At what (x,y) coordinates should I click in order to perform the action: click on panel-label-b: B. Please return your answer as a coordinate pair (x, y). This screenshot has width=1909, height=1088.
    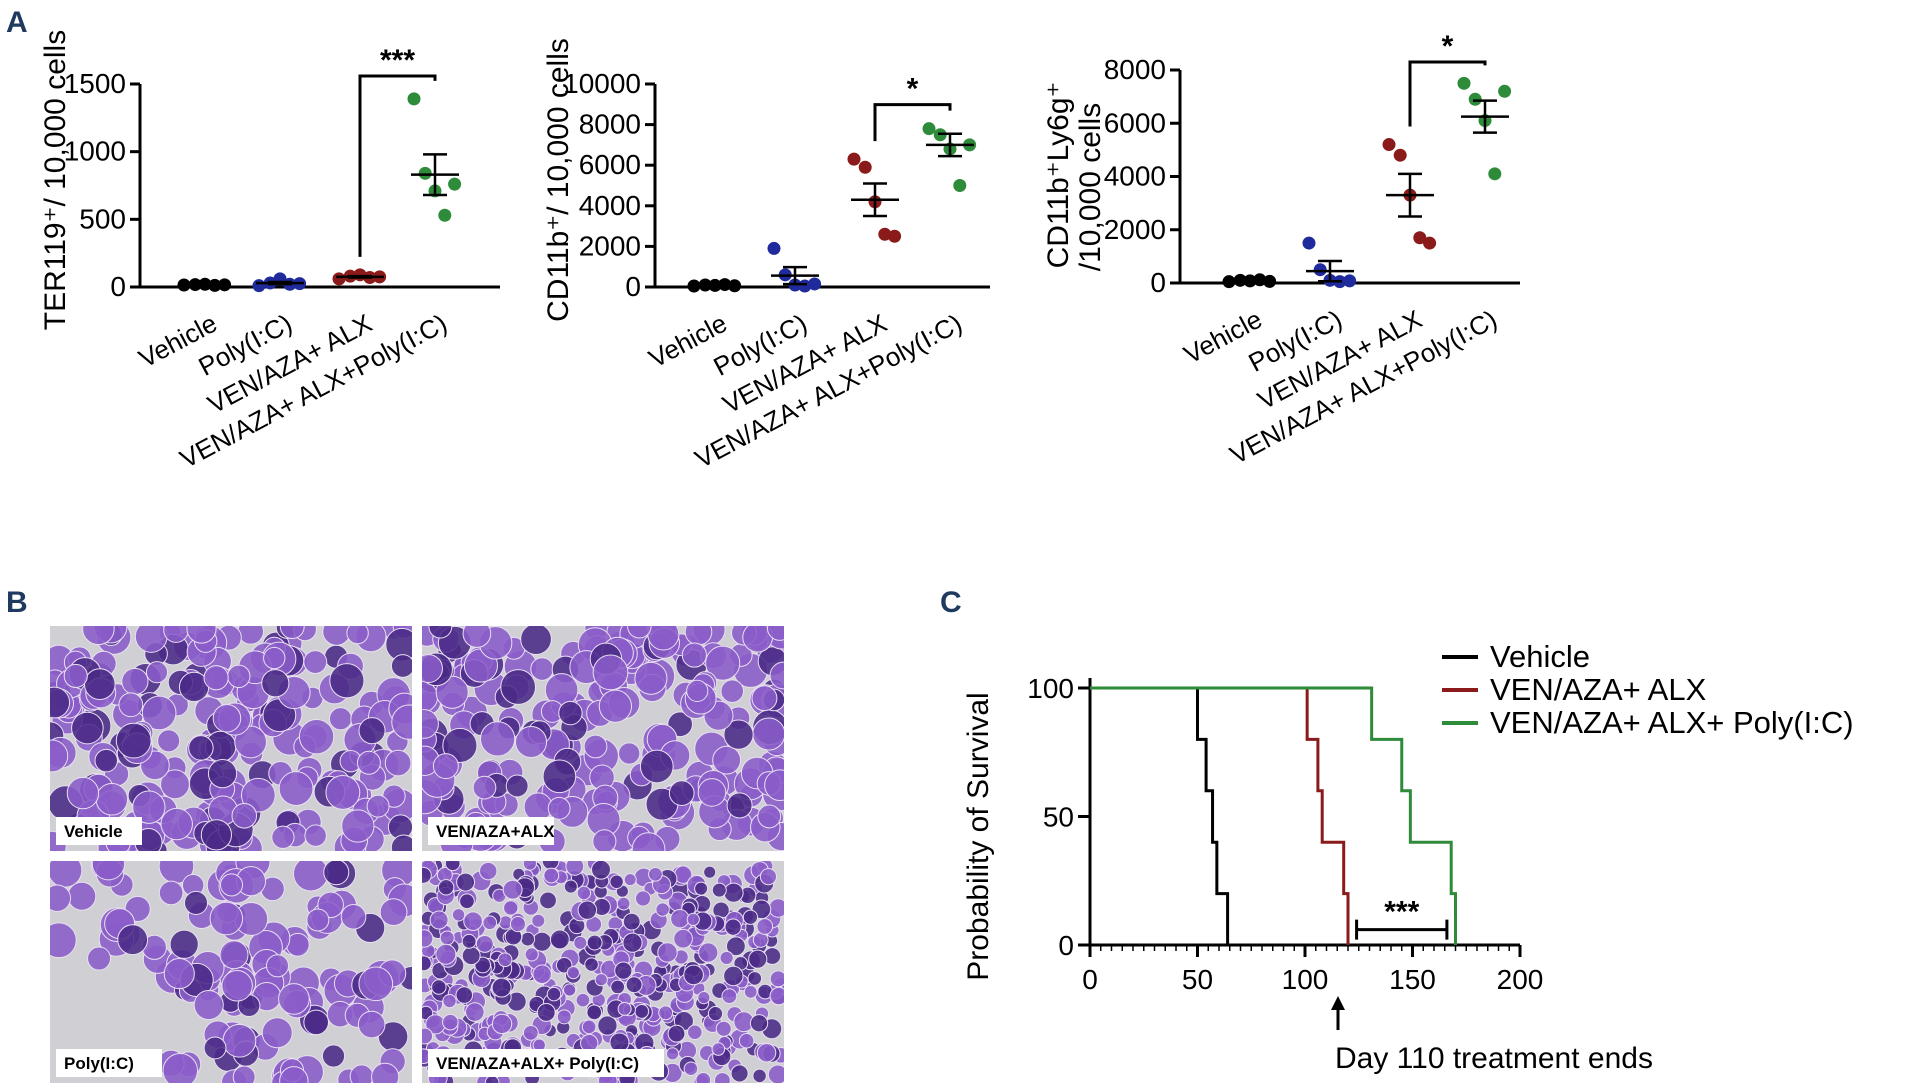
    Looking at the image, I should click on (17, 602).